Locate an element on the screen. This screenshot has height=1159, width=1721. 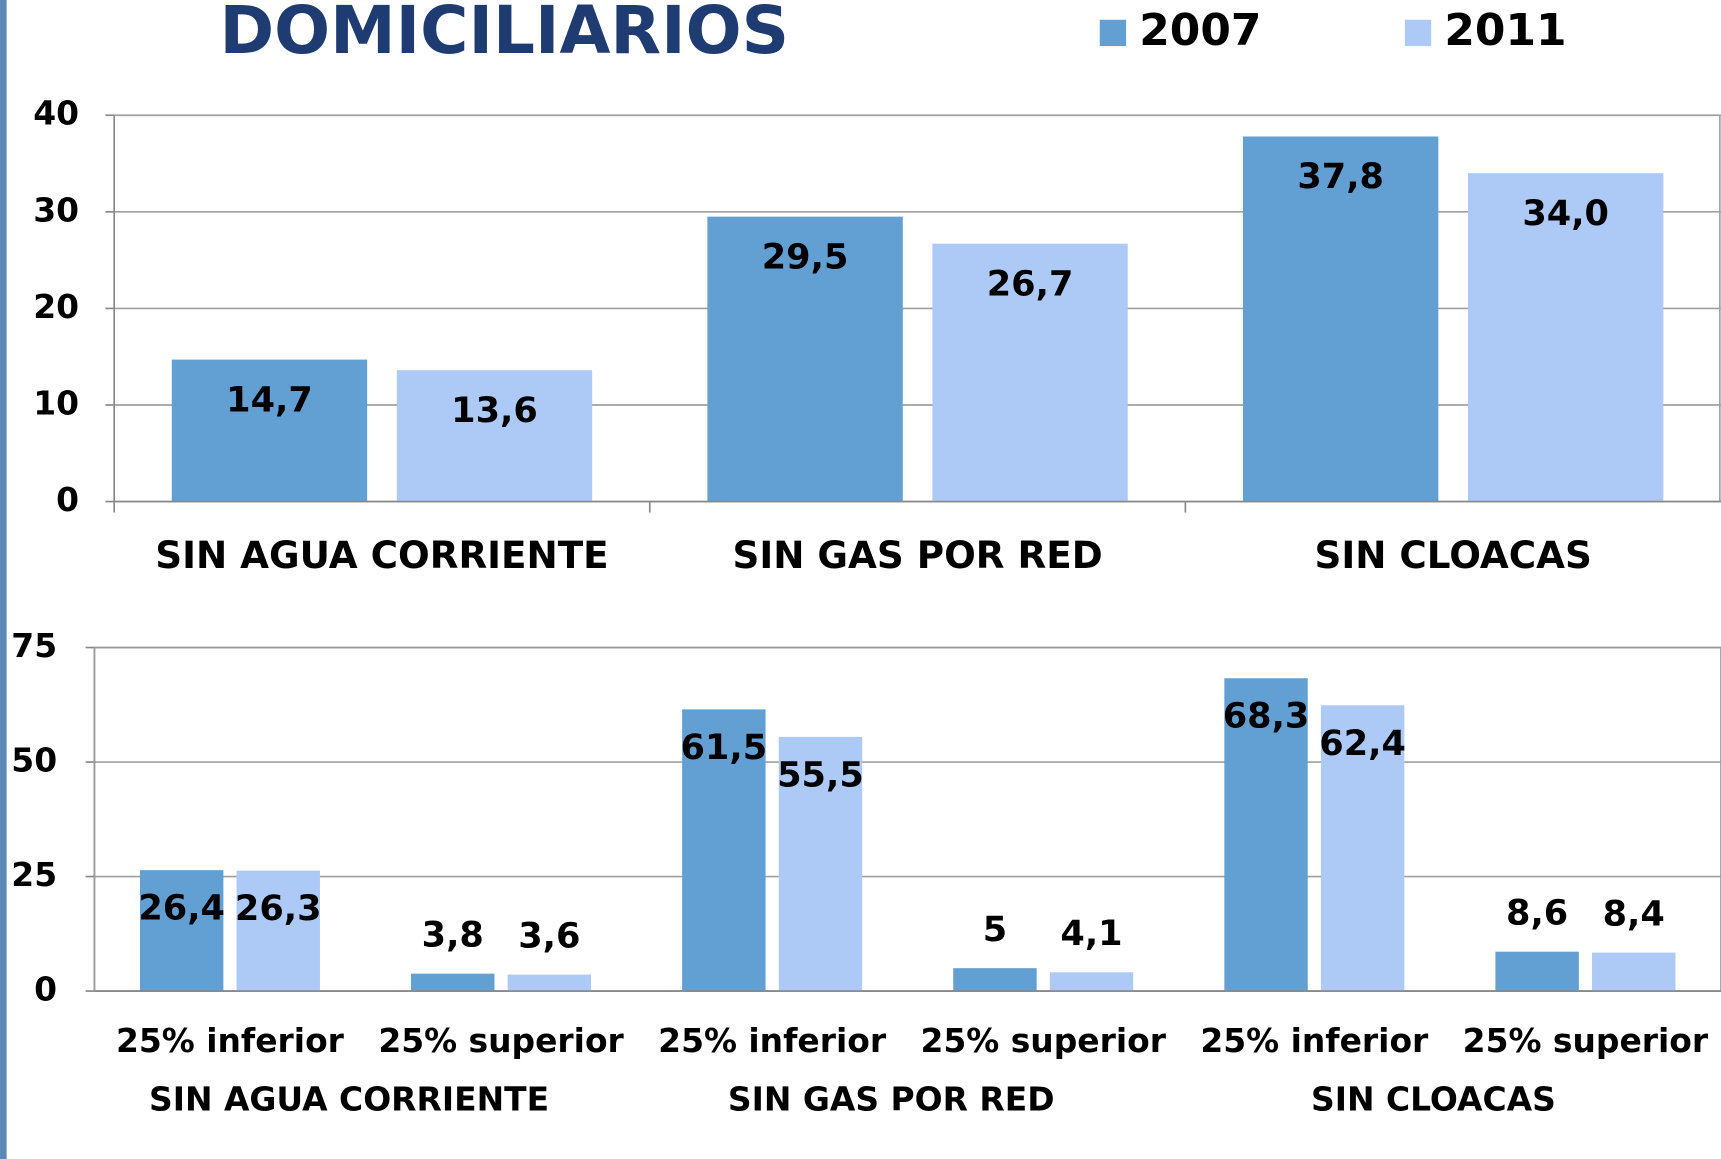
data-label: 14,7 is located at coordinates (269, 399).